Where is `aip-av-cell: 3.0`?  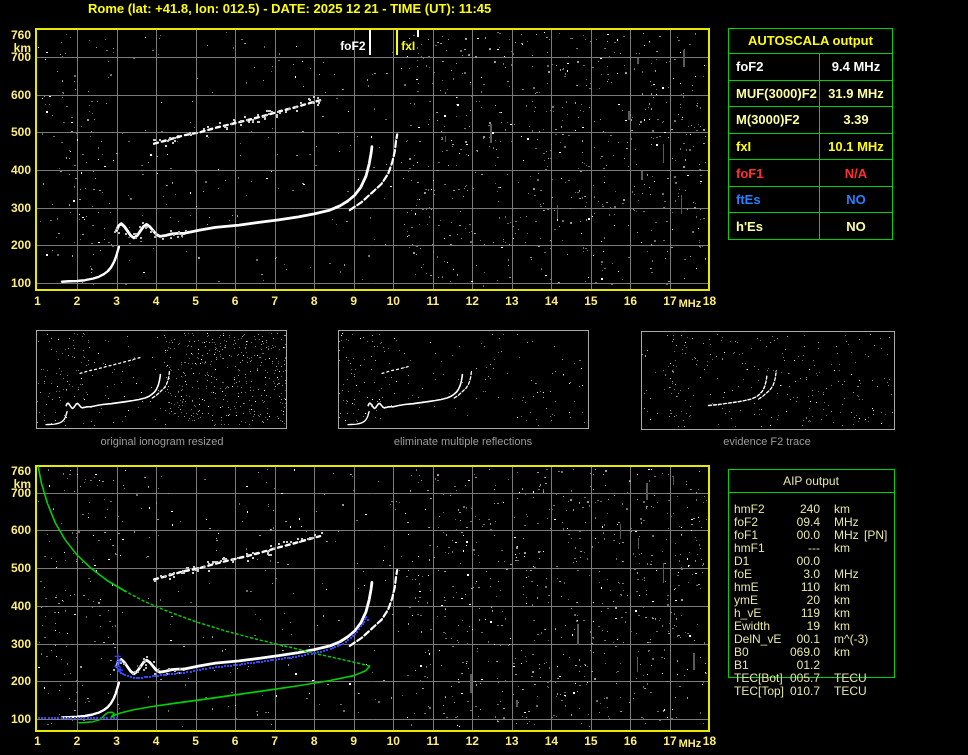
aip-av-cell: 3.0 is located at coordinates (811, 574).